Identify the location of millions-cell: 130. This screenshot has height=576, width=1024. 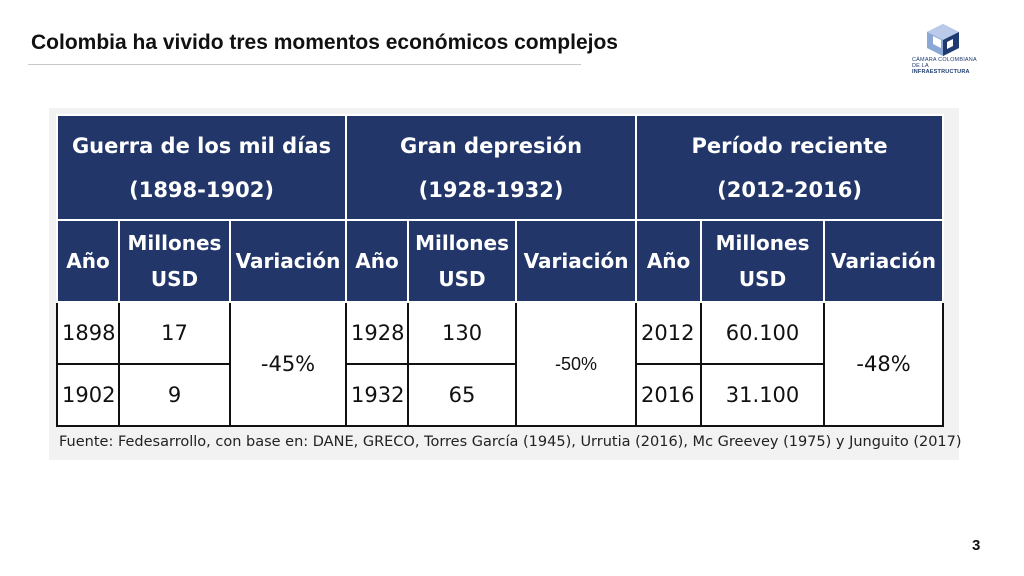
(462, 333).